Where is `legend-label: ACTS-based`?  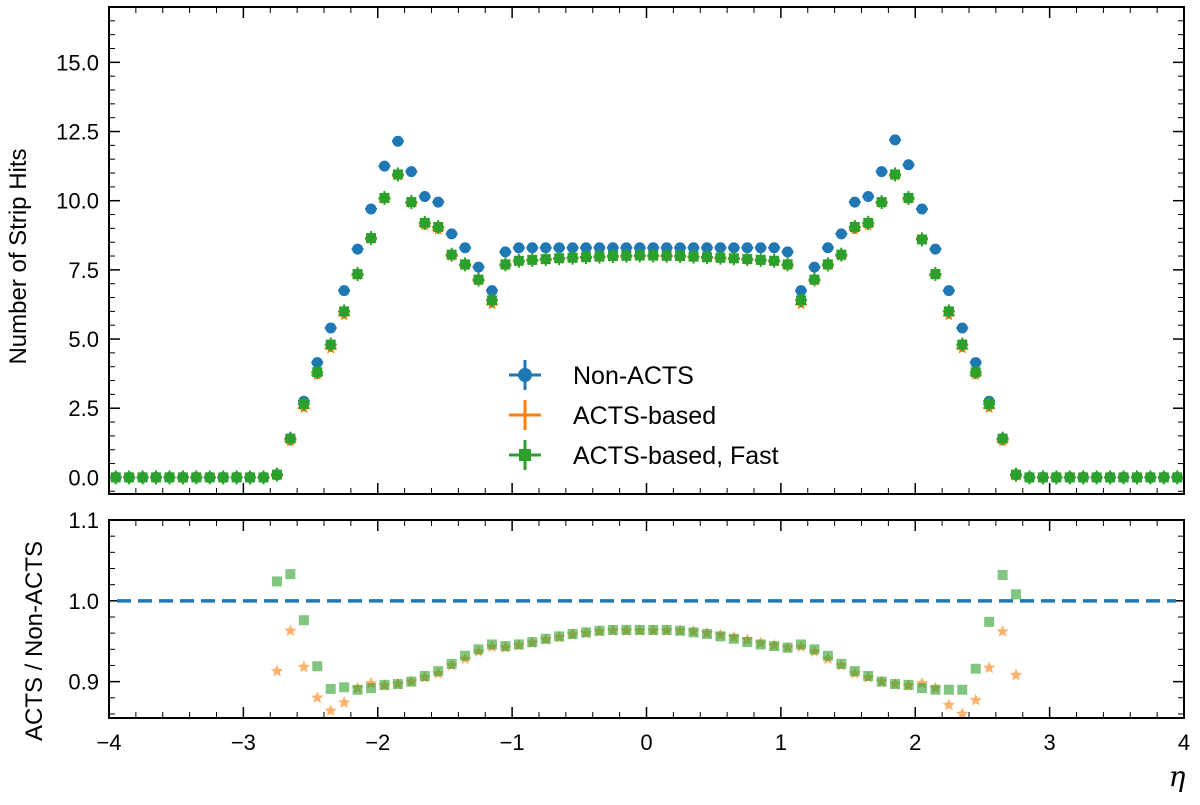
legend-label: ACTS-based is located at coordinates (644, 416).